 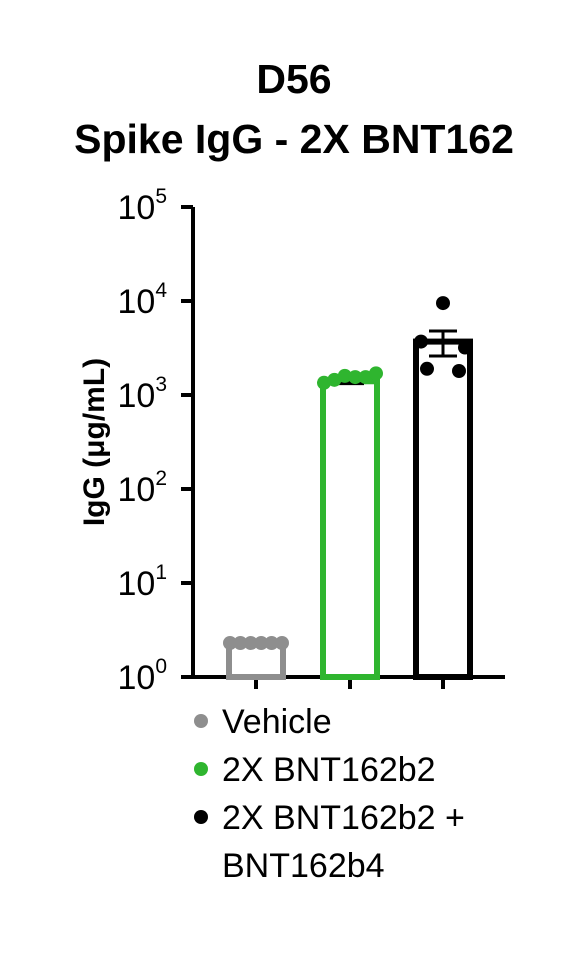 I want to click on legend-label: Vehicle, so click(x=277, y=722).